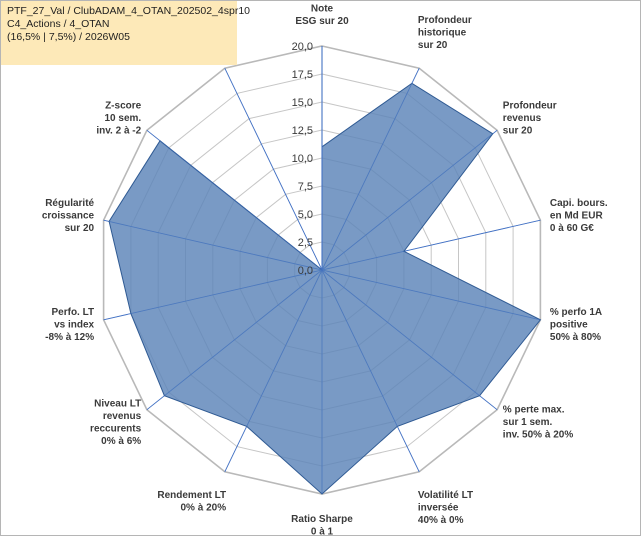 This screenshot has height=536, width=641. I want to click on category-label-line: sur 1 sem., so click(528, 422).